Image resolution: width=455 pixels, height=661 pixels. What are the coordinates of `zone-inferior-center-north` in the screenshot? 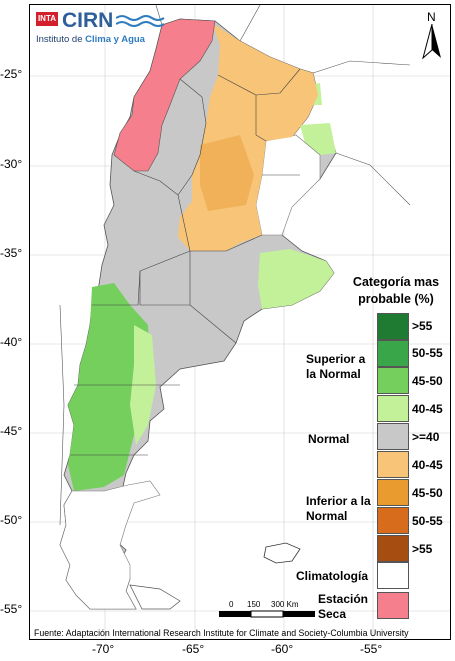 It's located at (248, 137).